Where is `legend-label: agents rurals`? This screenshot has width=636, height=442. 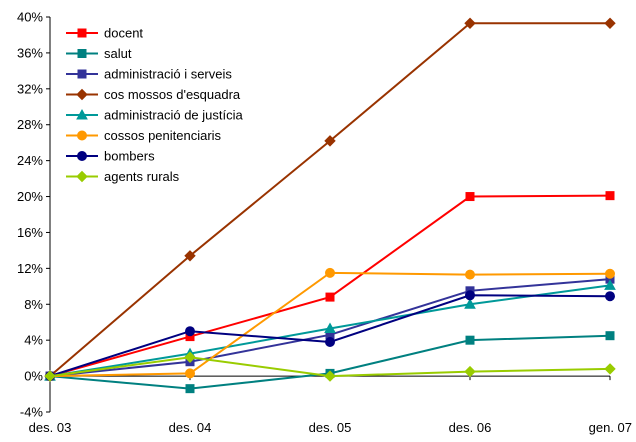
legend-label: agents rurals is located at coordinates (142, 176).